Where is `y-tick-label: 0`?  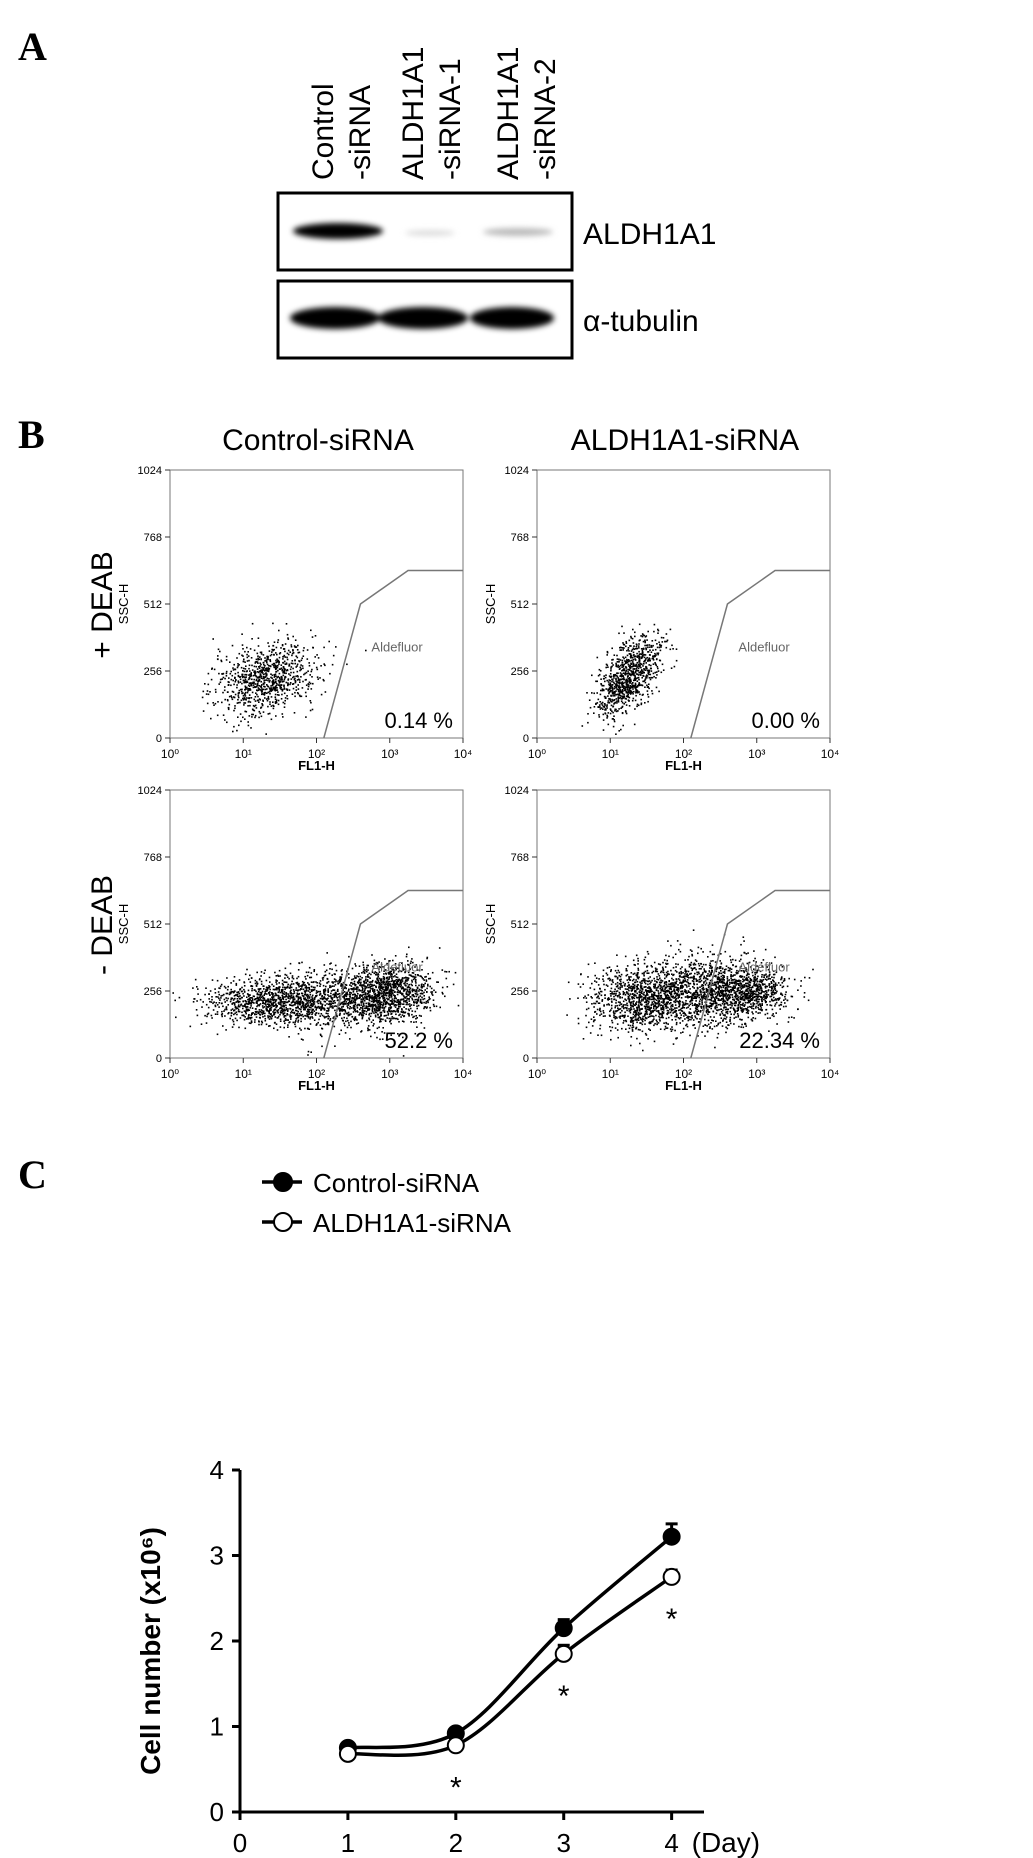
y-tick-label: 0 is located at coordinates (526, 739).